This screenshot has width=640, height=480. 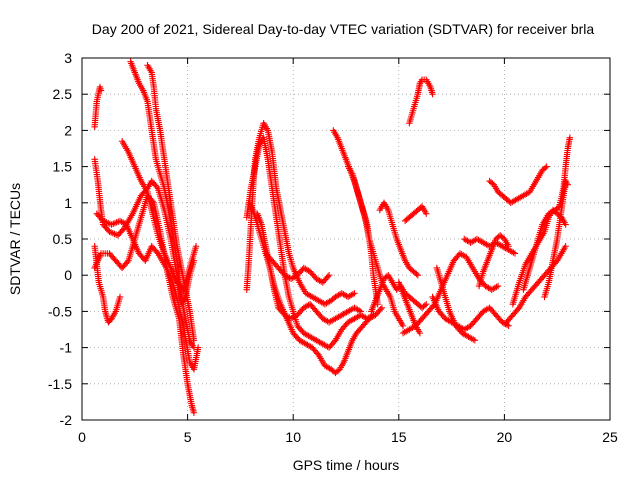 I want to click on y-tick-label: 1.5, so click(x=63, y=167).